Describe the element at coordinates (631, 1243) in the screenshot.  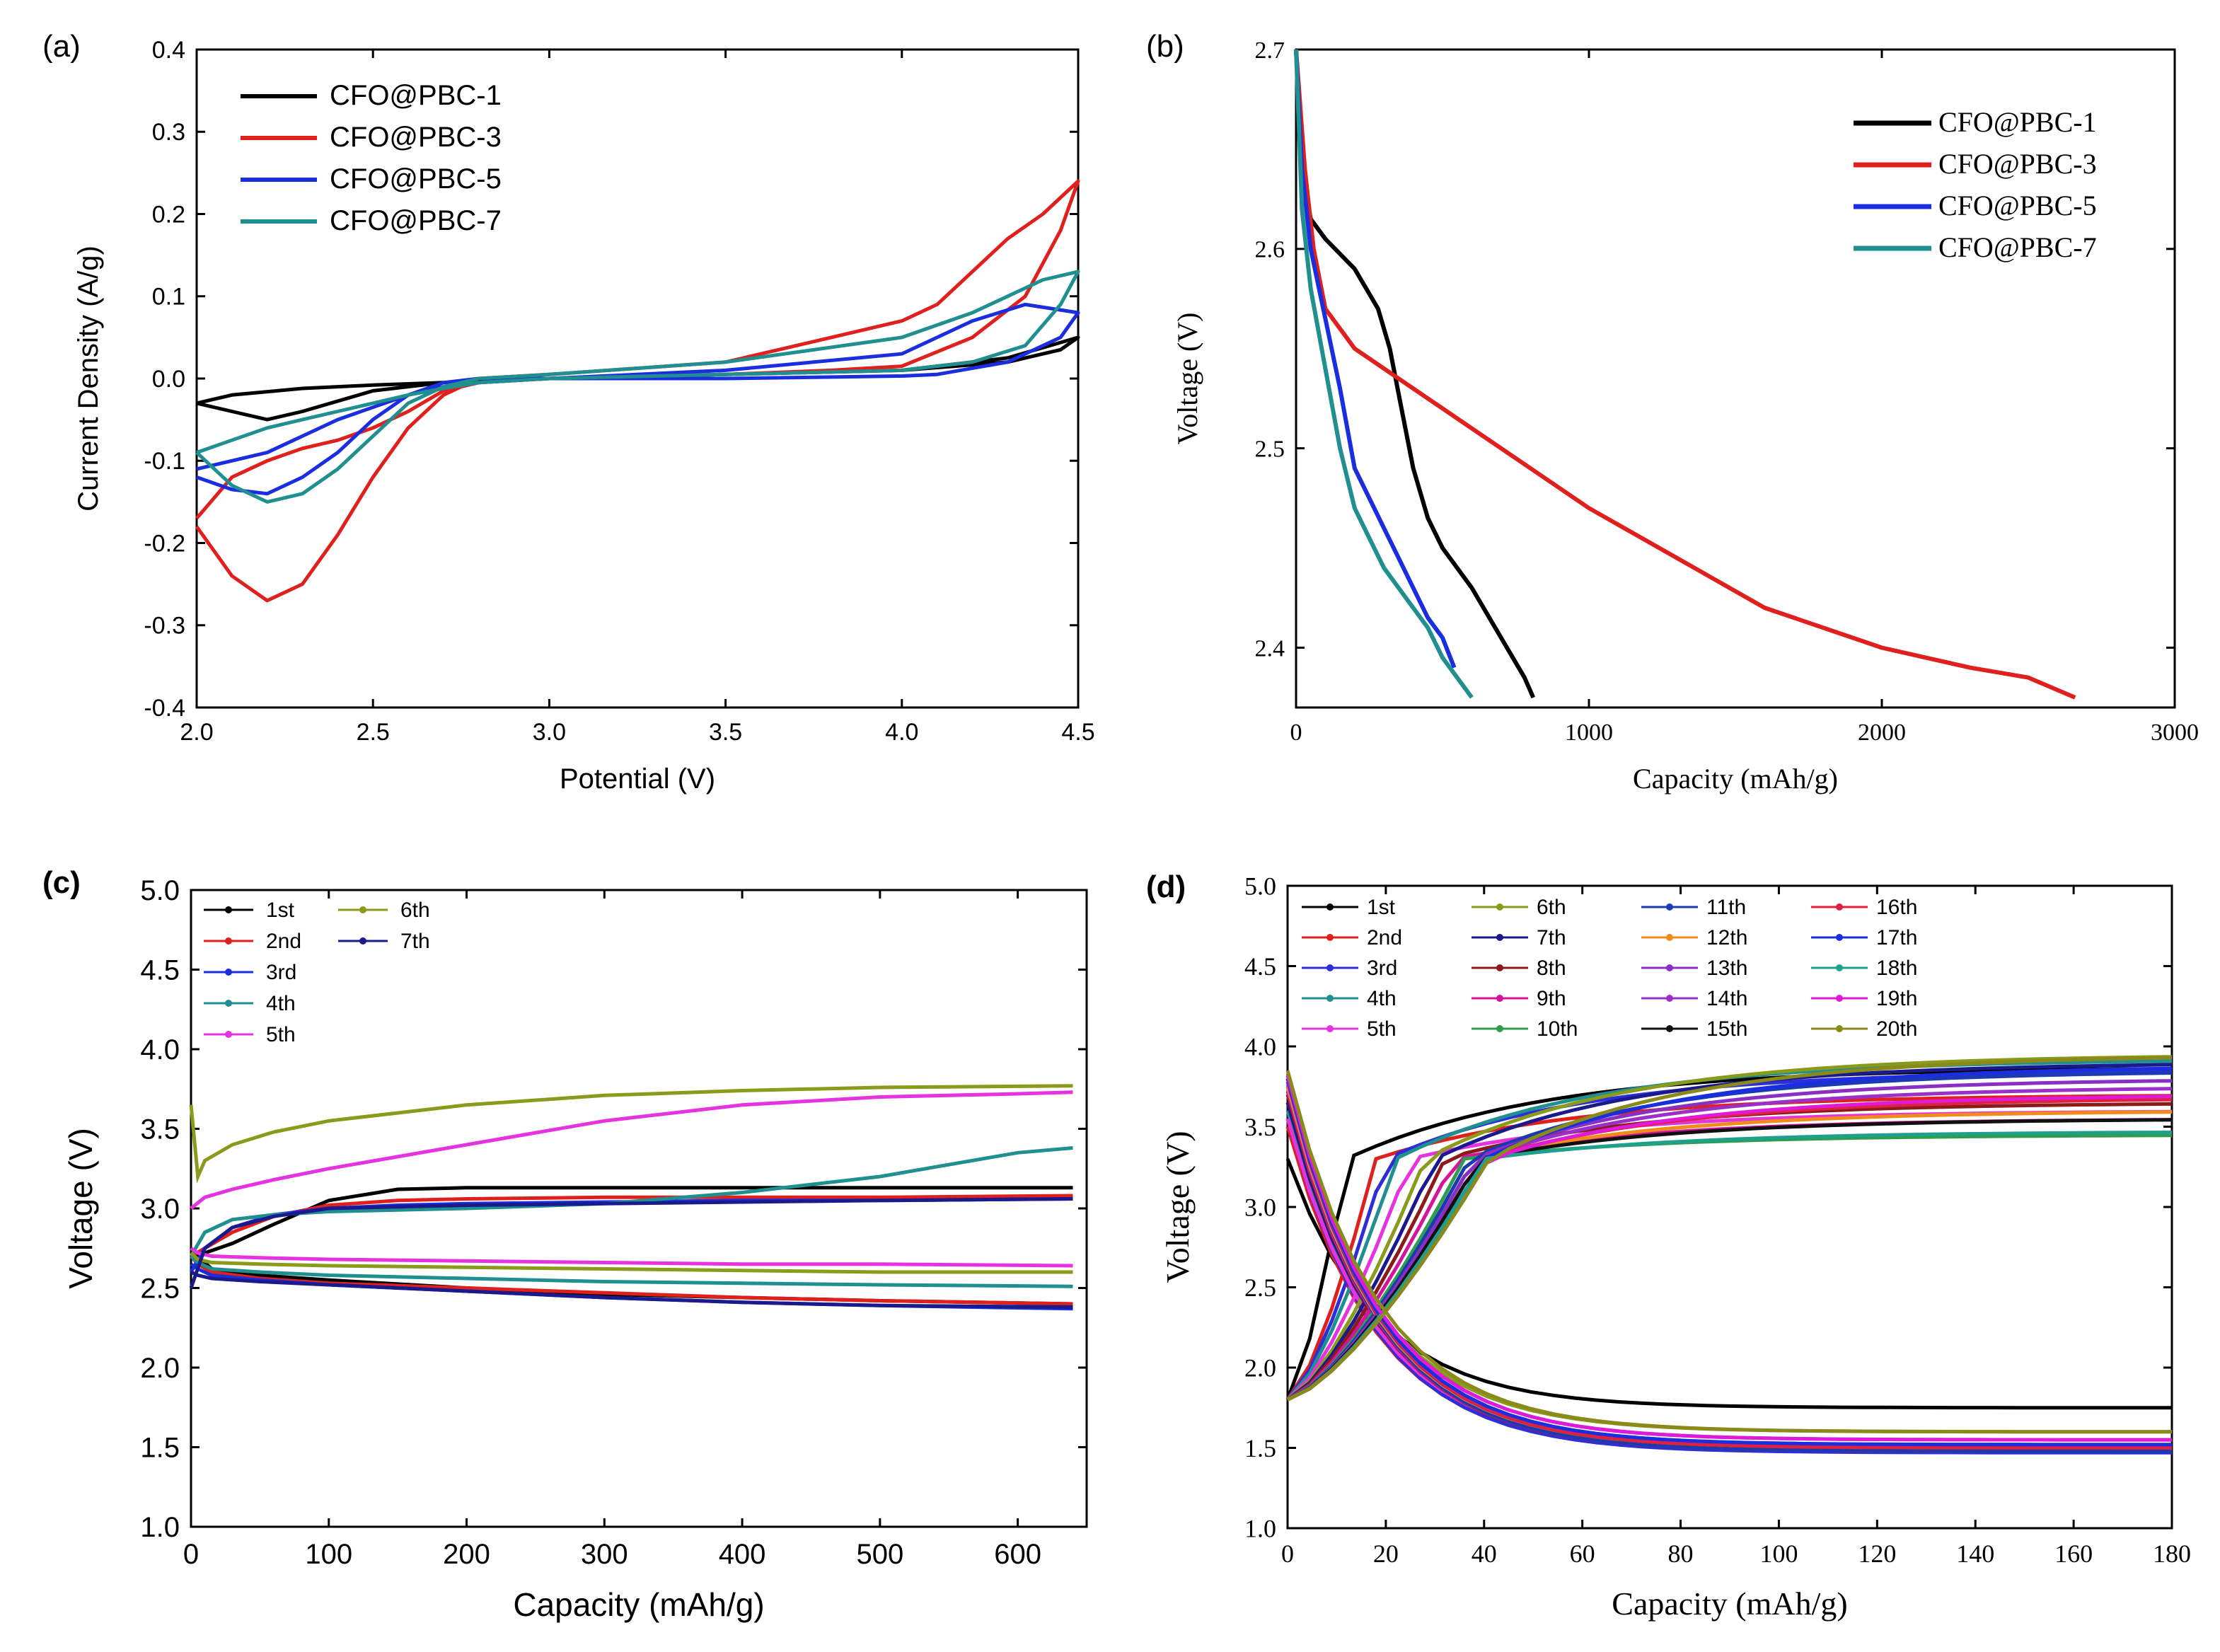
I see `series-charge-7th` at that location.